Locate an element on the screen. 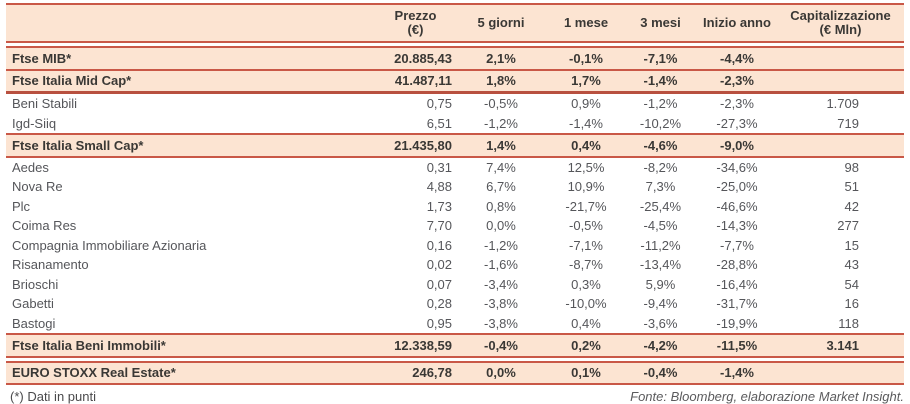 This screenshot has width=910, height=404. footnote-dati-in-punti: (*) Dati in punti is located at coordinates (53, 396).